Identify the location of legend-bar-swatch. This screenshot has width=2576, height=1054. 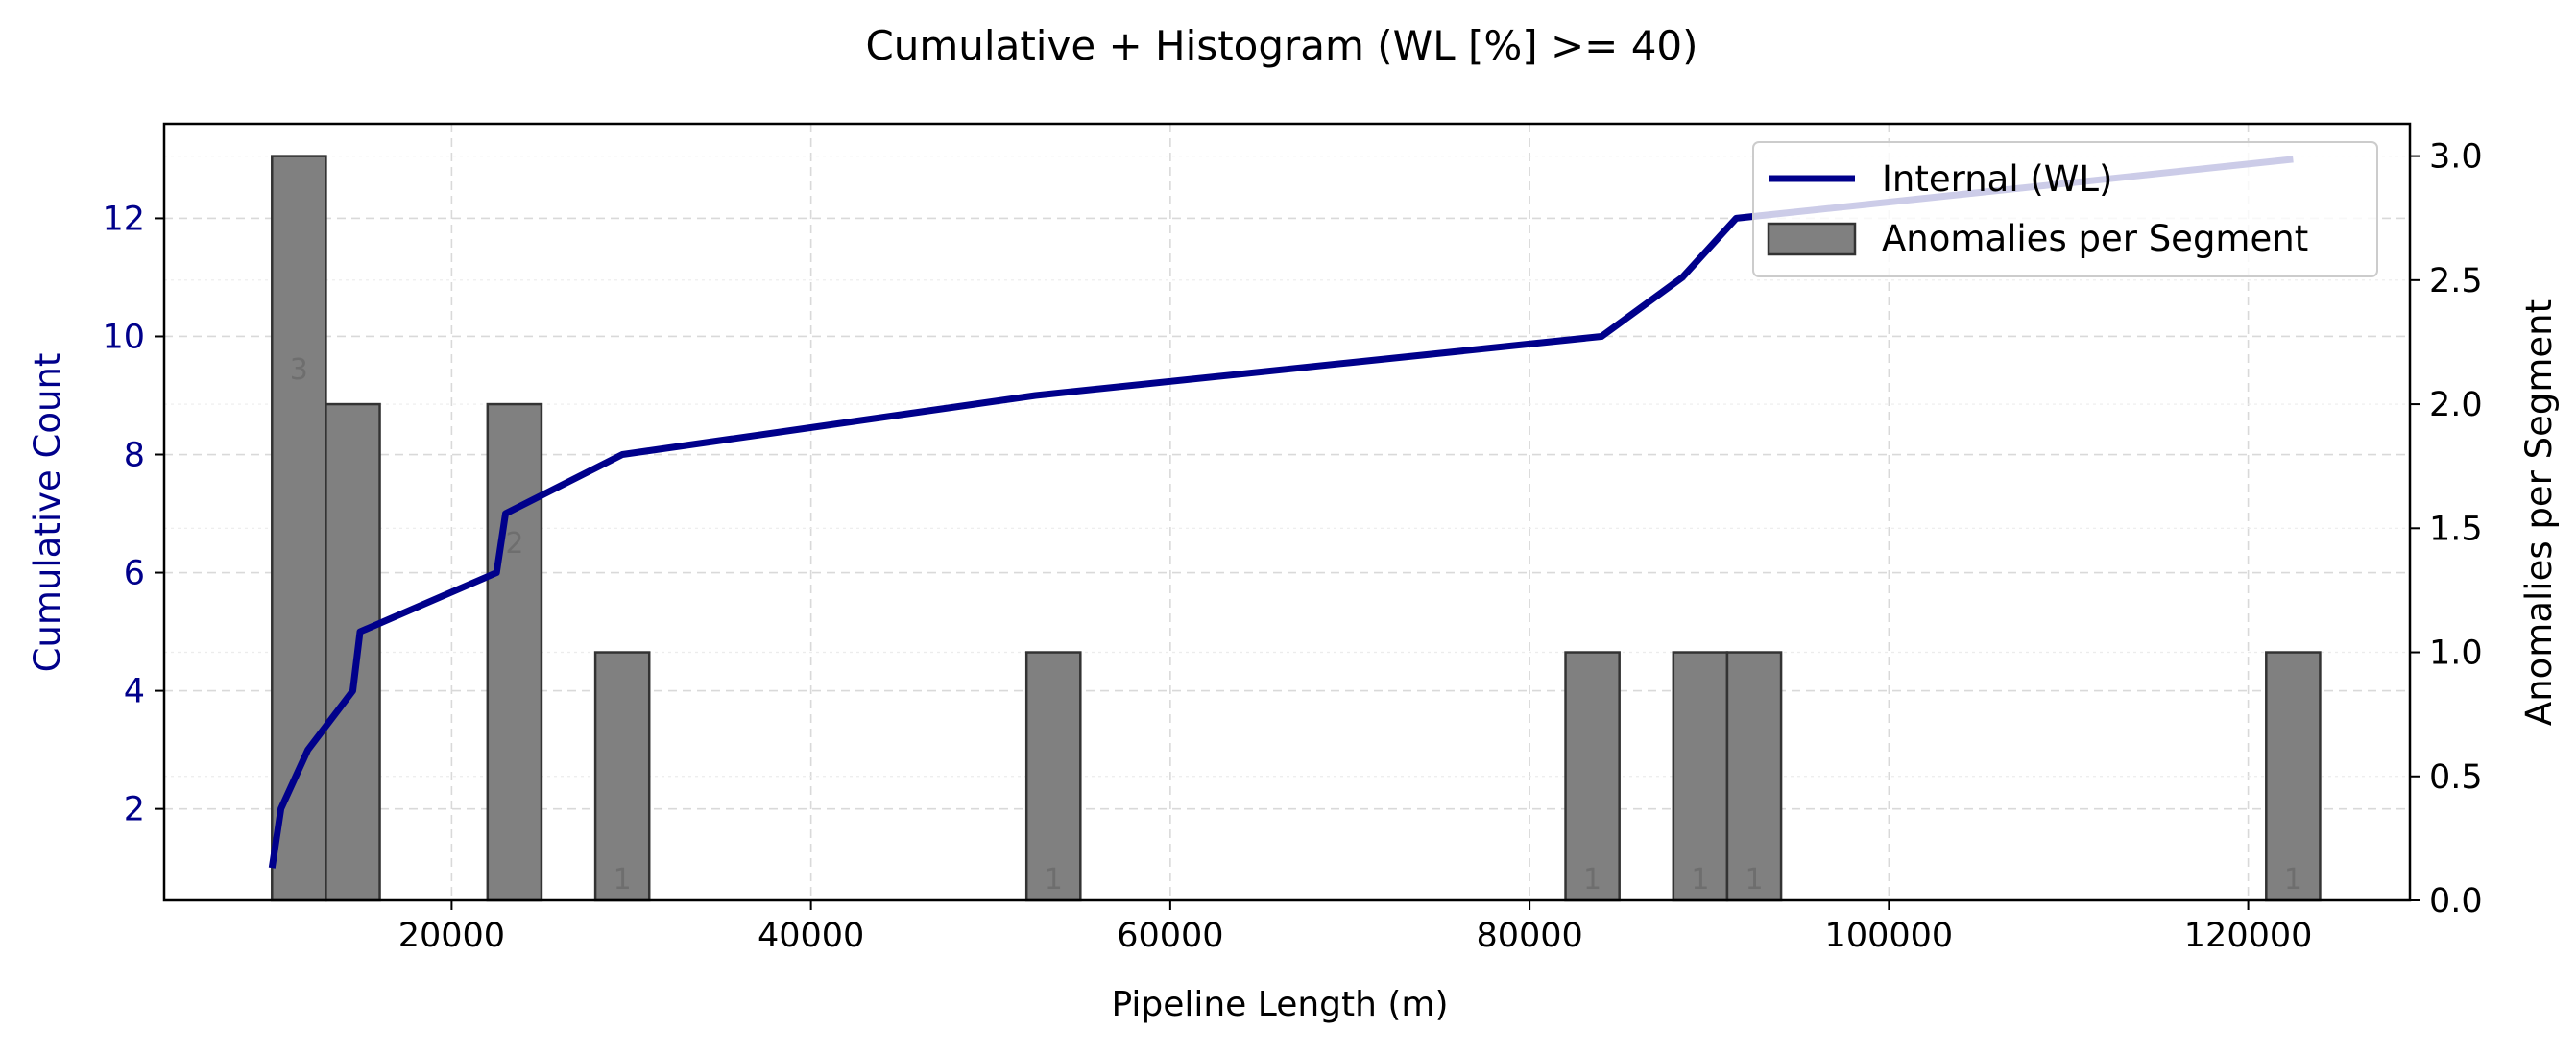
(1812, 239).